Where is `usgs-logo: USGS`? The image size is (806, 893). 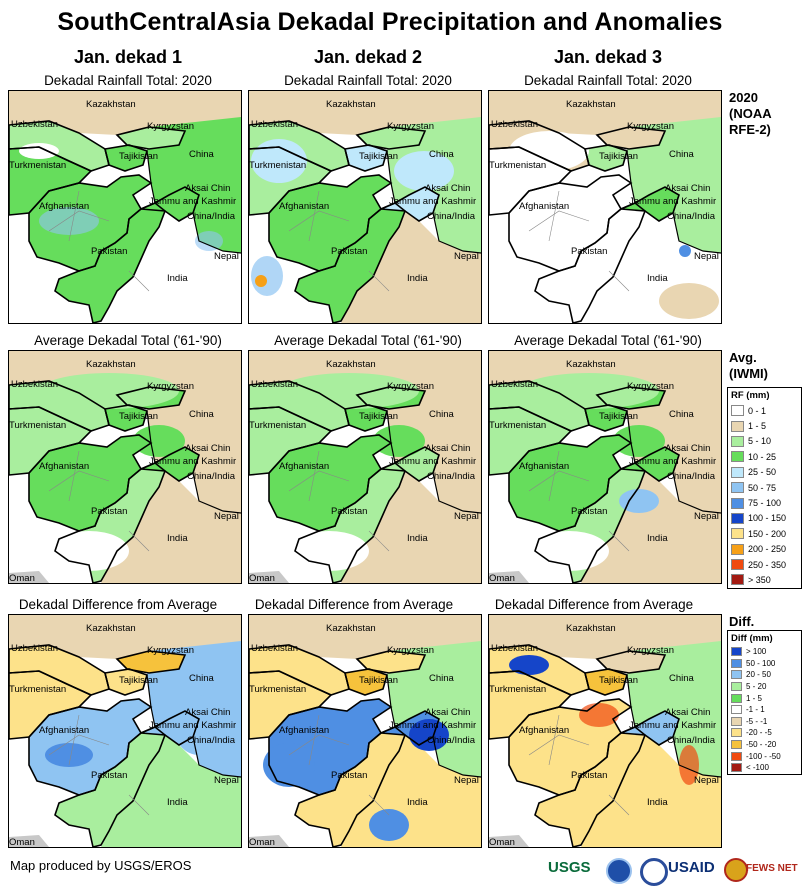
usgs-logo: USGS is located at coordinates (569, 867).